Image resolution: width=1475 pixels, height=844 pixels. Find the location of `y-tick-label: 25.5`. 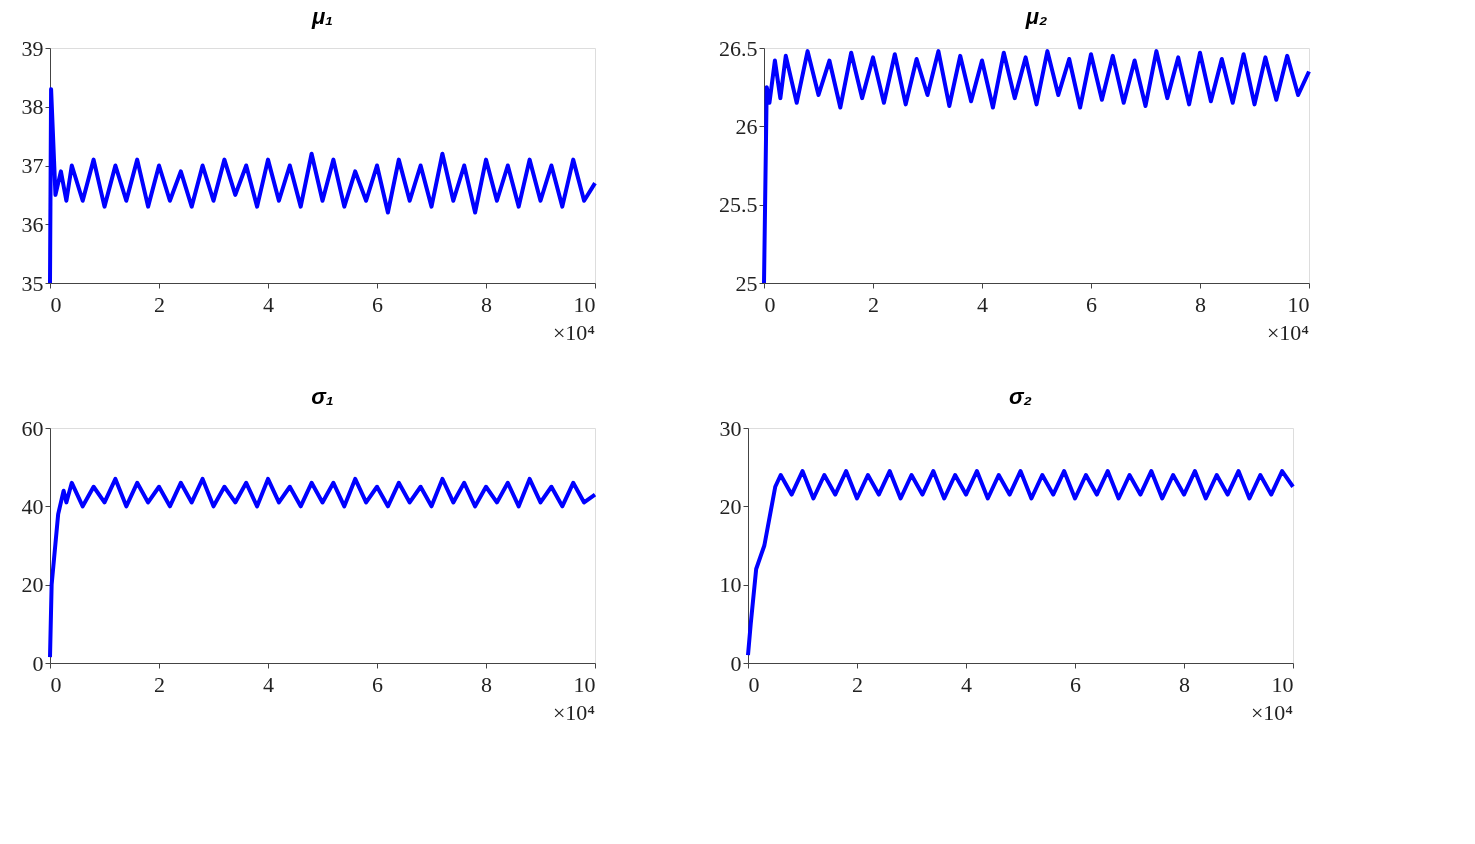

y-tick-label: 25.5 is located at coordinates (738, 205).